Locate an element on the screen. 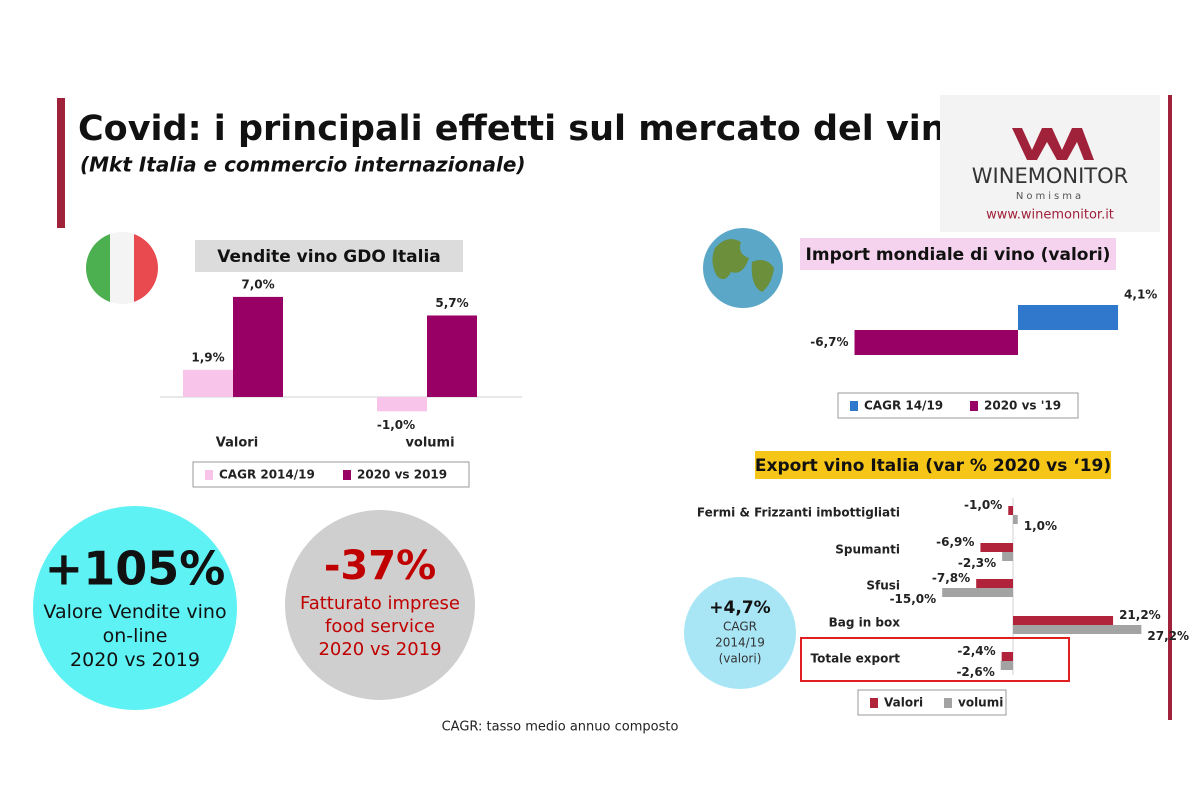 The width and height of the screenshot is (1200, 804). y-tick-label: Sfusi is located at coordinates (883, 586).